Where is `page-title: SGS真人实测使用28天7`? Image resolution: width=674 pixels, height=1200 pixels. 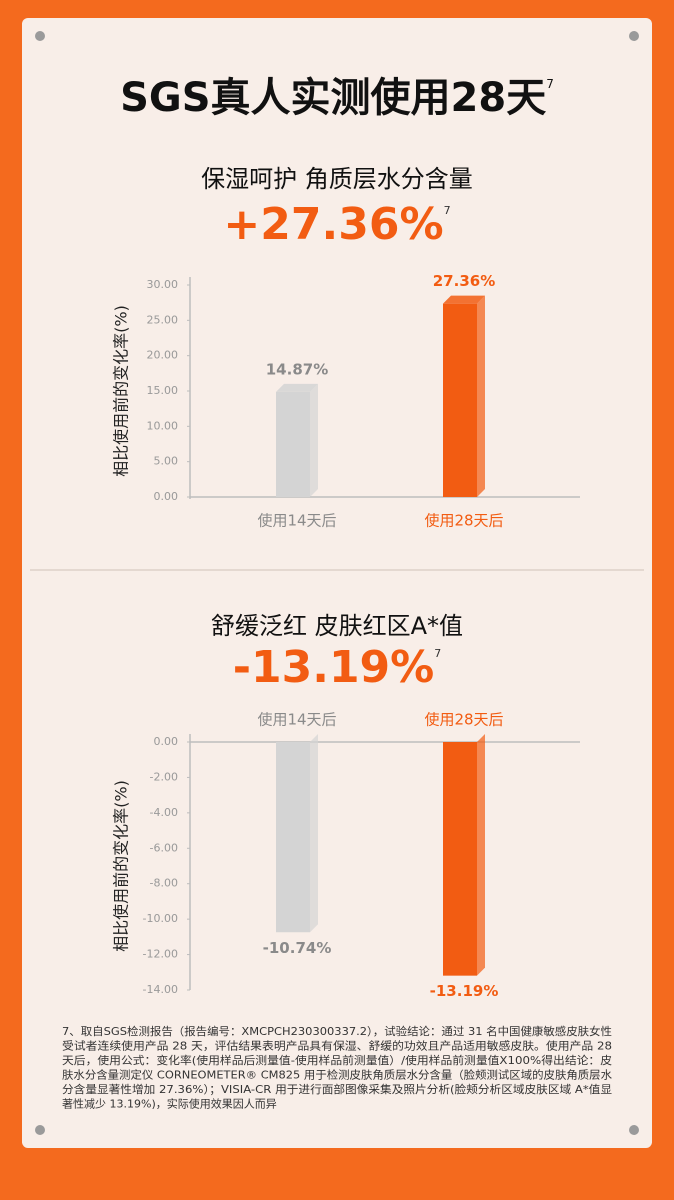
page-title: SGS真人实测使用28天7 is located at coordinates (337, 98).